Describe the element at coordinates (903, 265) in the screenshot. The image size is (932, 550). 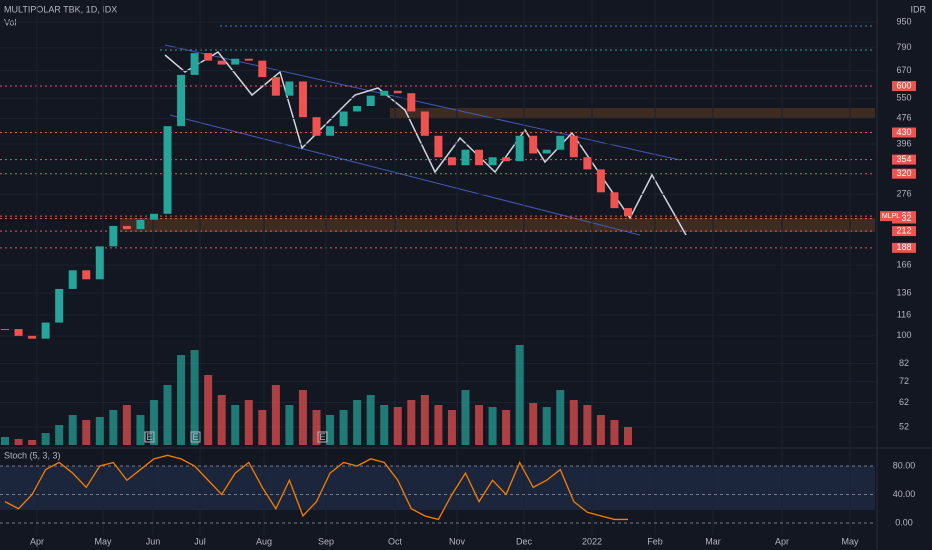
I see `y-tick-label: 166` at that location.